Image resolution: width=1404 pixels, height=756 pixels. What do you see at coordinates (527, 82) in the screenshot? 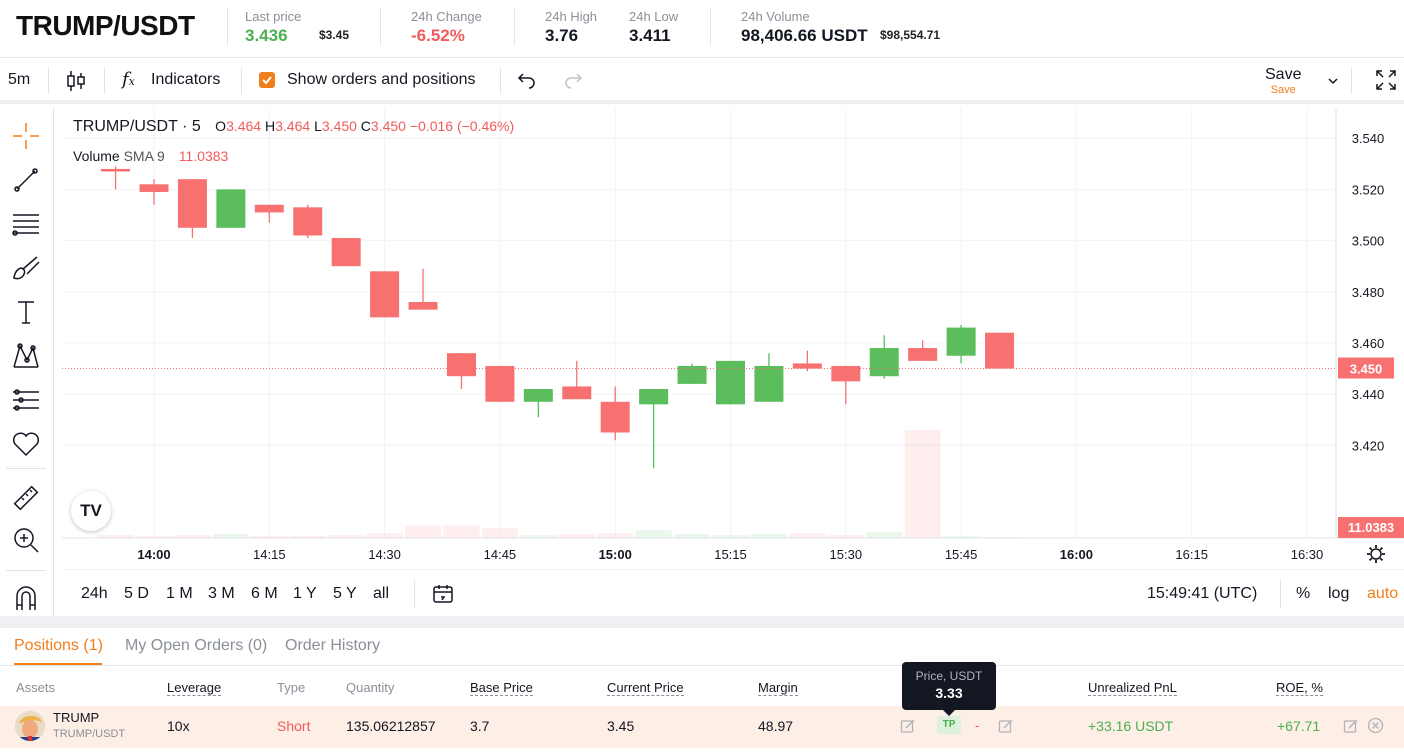
I see `undo-icon` at bounding box center [527, 82].